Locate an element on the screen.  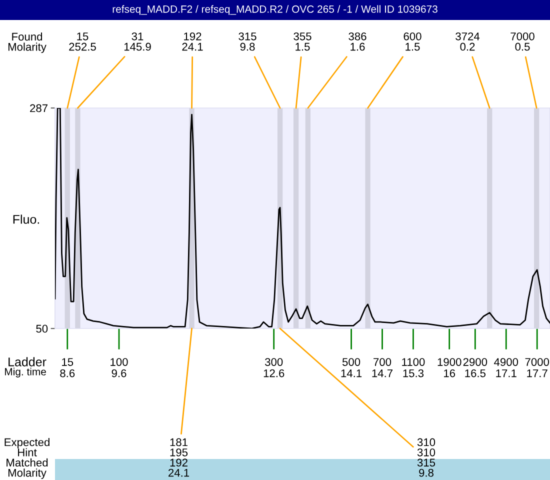
annotation: 181 195 192 24.1 is located at coordinates (179, 457).